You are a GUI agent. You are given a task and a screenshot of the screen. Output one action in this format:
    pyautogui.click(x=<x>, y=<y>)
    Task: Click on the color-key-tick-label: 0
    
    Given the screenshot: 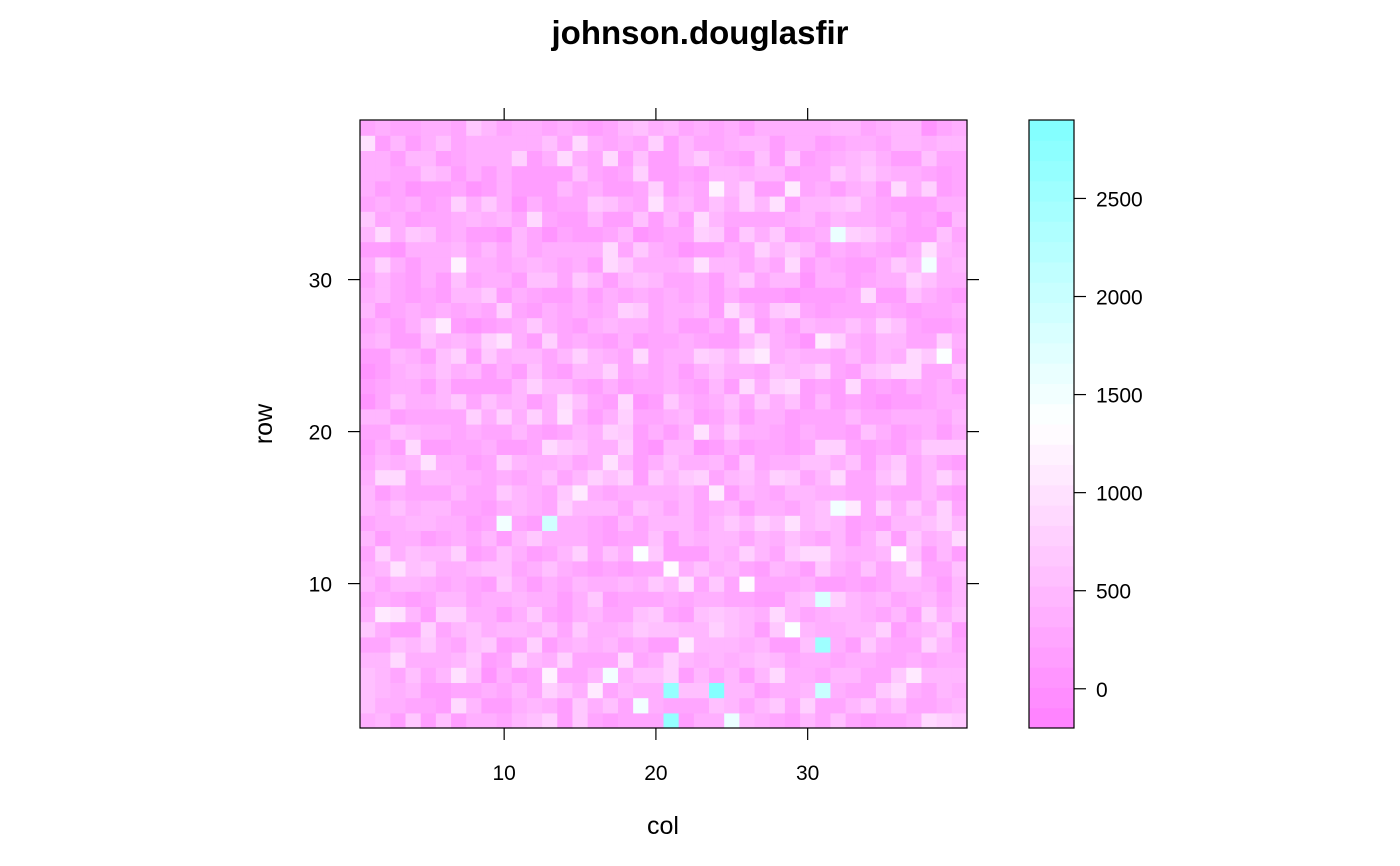 What is the action you would take?
    pyautogui.click(x=1102, y=690)
    